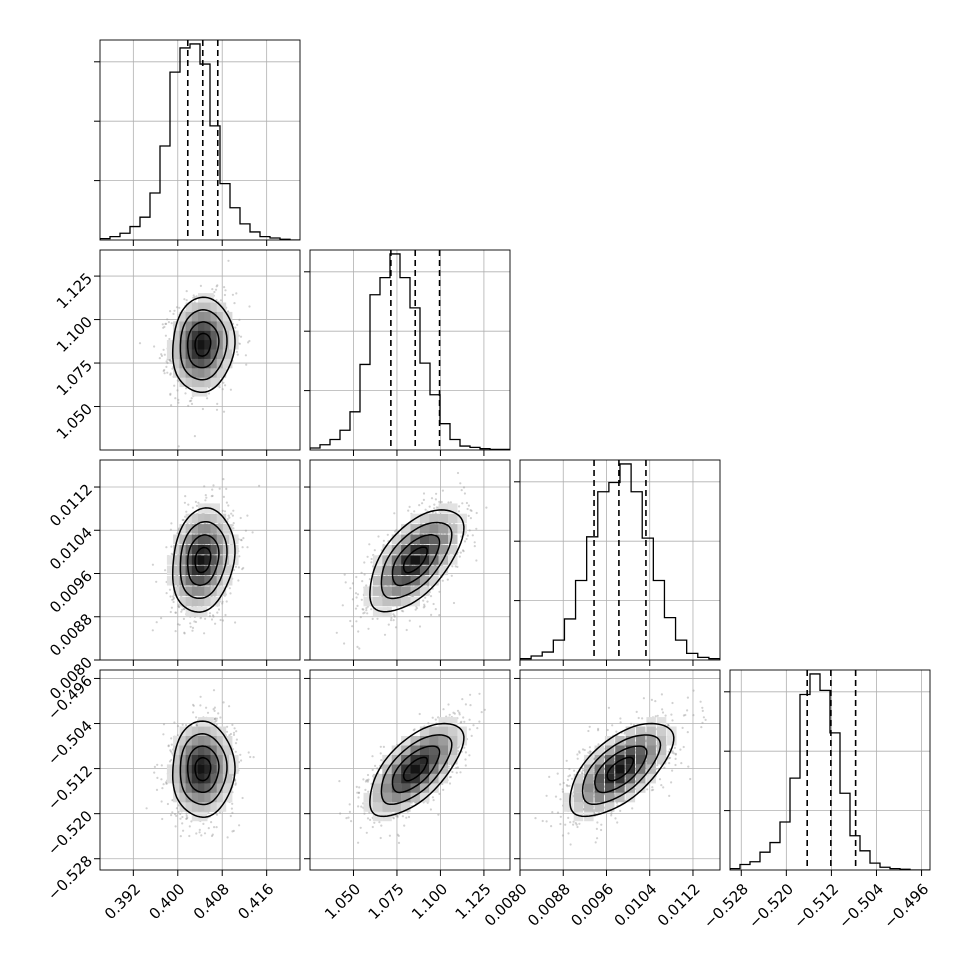 This screenshot has height=970, width=970. I want to click on density-cells, so click(415, 560).